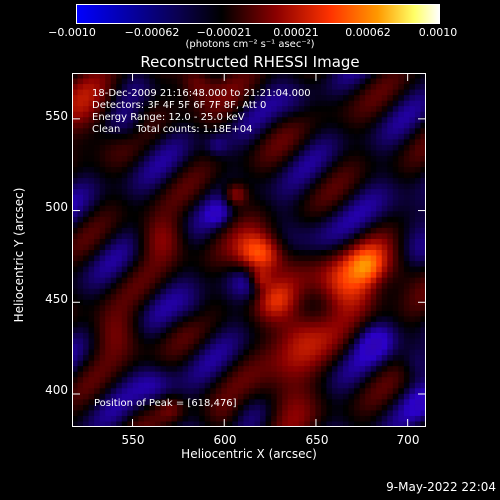 This screenshot has height=500, width=500. What do you see at coordinates (133, 440) in the screenshot?
I see `x-tick-label: 550` at bounding box center [133, 440].